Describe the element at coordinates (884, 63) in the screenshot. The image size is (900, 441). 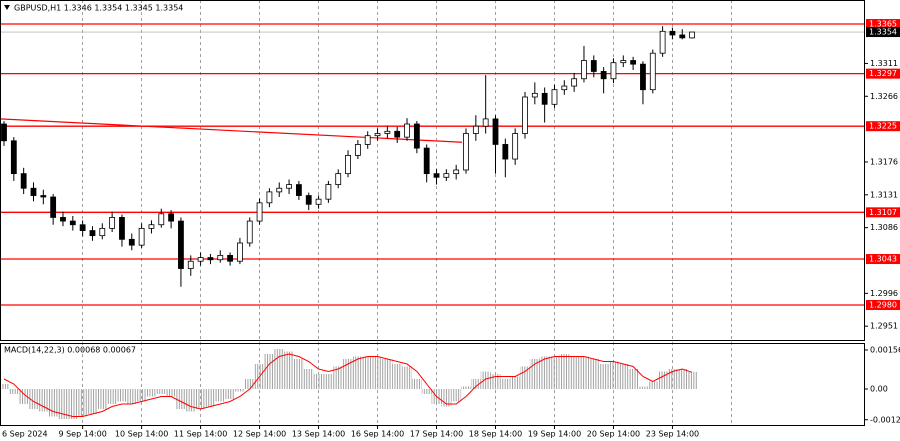
I see `y-tick-label: 1.3311` at that location.